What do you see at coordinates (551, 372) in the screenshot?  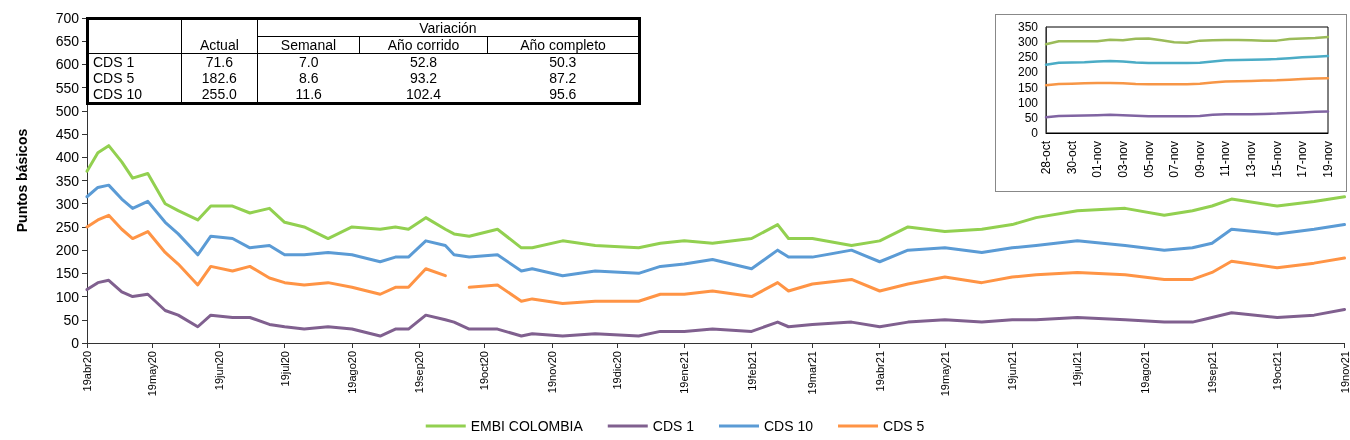 I see `x-tick-label: 19nov20` at bounding box center [551, 372].